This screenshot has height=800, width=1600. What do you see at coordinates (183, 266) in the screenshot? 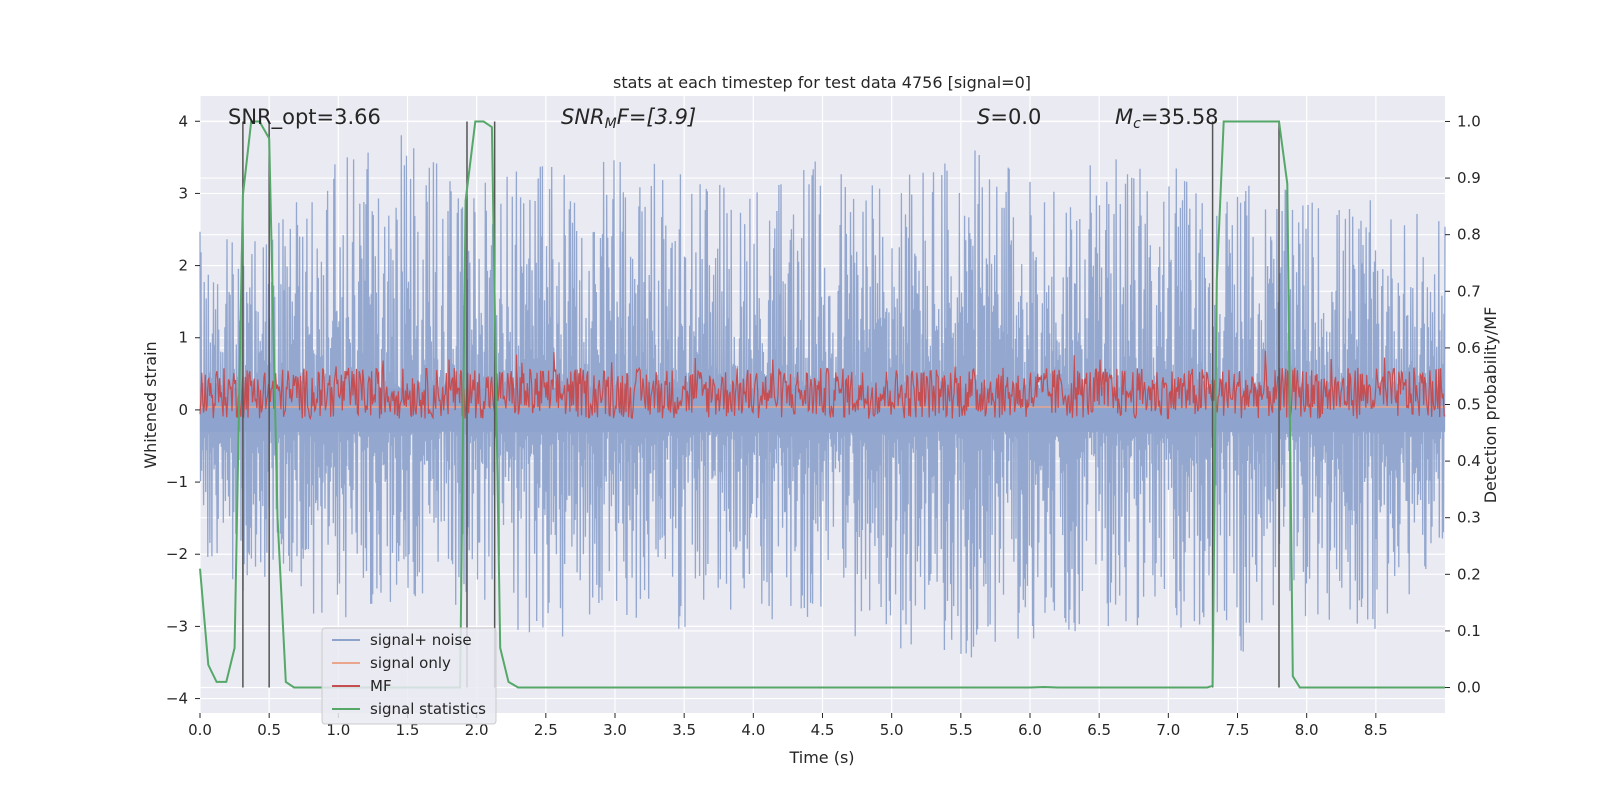
I see `y-tick-label: 2` at bounding box center [183, 266].